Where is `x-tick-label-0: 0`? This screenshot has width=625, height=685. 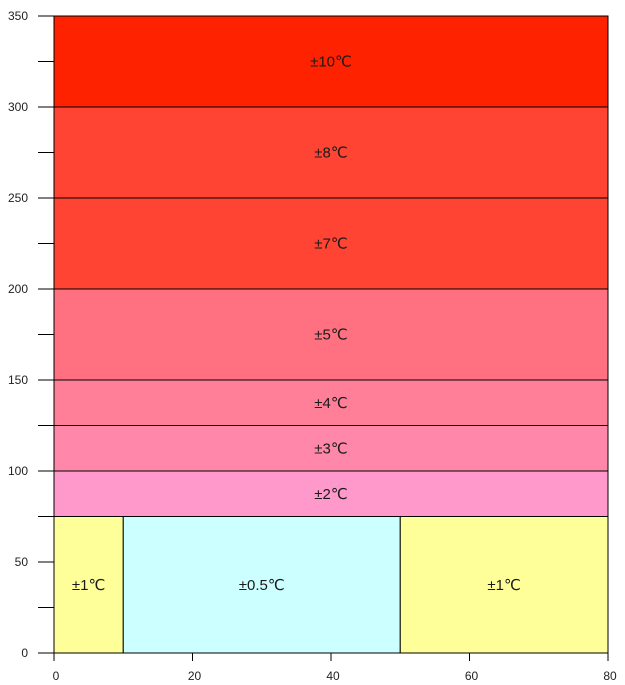
x-tick-label-0: 0 is located at coordinates (56, 676).